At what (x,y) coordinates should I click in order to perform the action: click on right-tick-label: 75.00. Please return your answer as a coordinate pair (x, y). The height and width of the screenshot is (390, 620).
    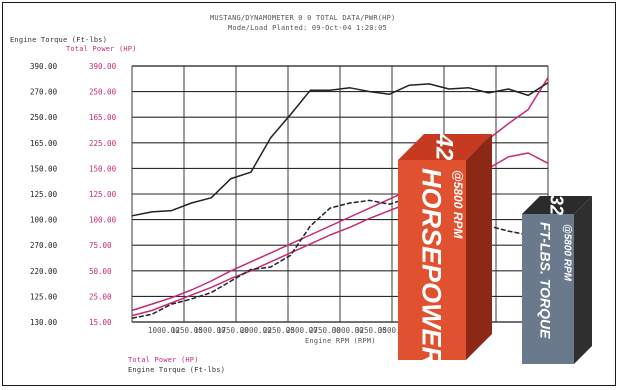
    Looking at the image, I should click on (100, 245).